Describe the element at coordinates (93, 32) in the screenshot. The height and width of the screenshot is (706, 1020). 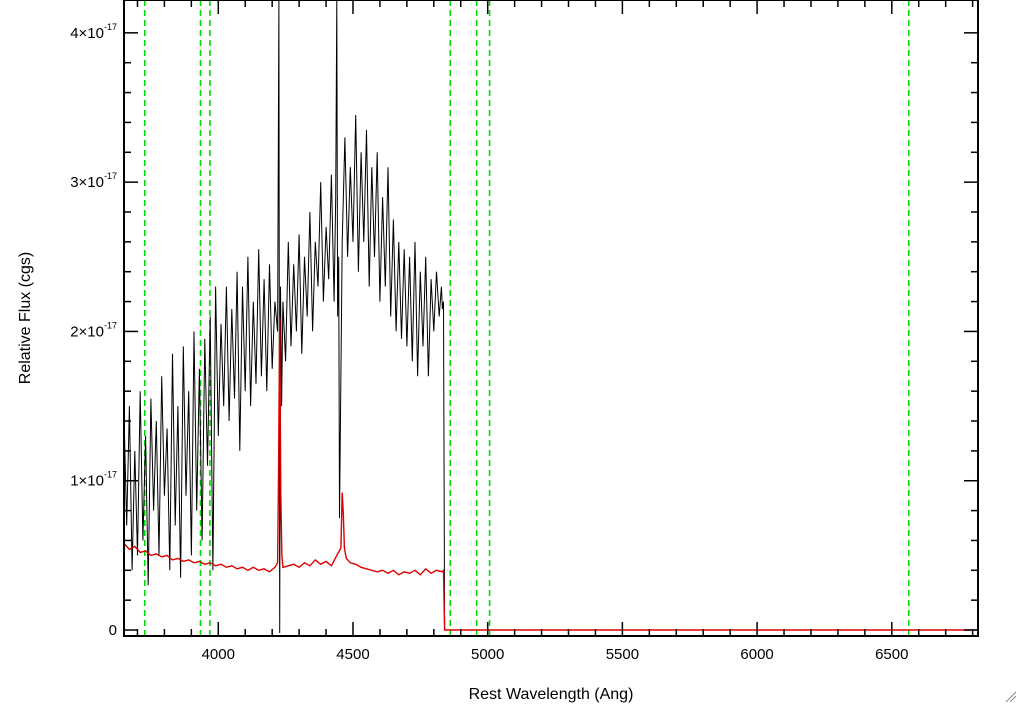
I see `y-tick-label: 4×10⁻¹⁷` at that location.